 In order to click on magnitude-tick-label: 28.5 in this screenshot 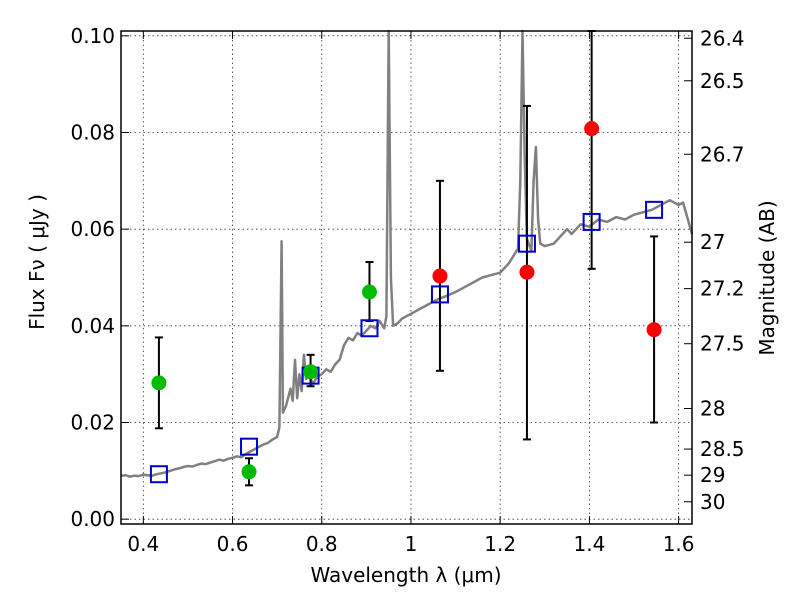, I will do `click(722, 449)`.